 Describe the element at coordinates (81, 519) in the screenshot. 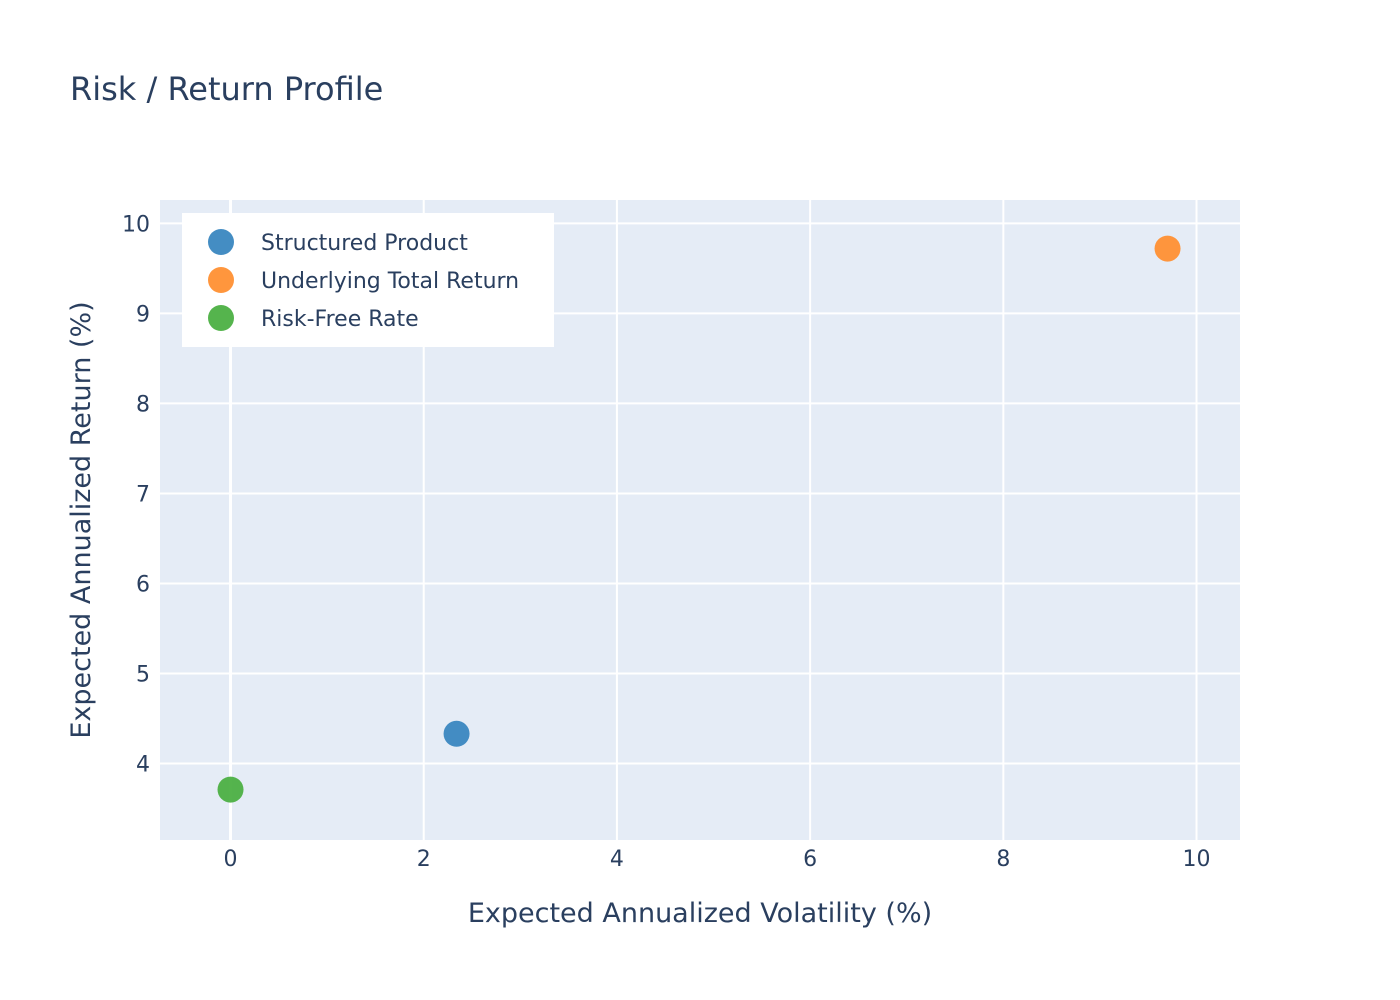

I see `y-axis-label: Expected Annualized Return (%)` at that location.